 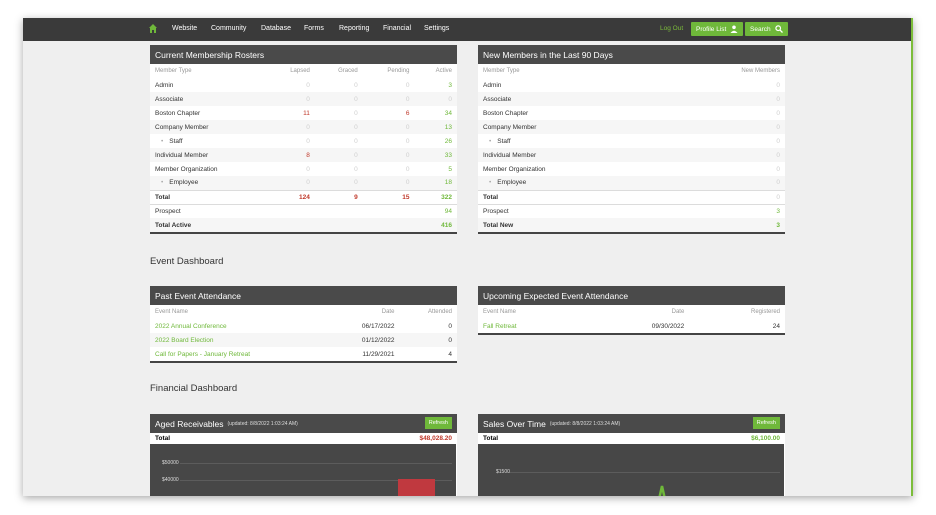 I want to click on table-header: Member Type New Members, so click(x=631, y=71).